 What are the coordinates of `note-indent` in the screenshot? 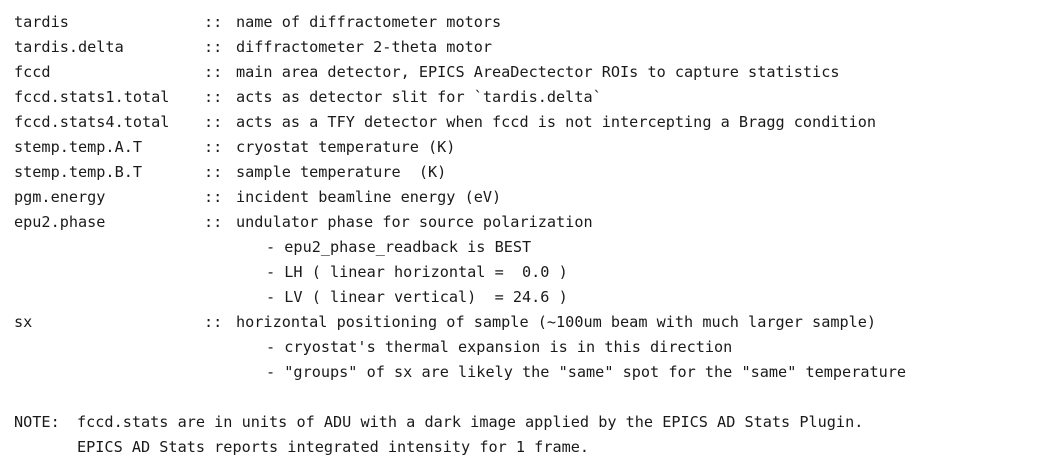 It's located at (45, 447).